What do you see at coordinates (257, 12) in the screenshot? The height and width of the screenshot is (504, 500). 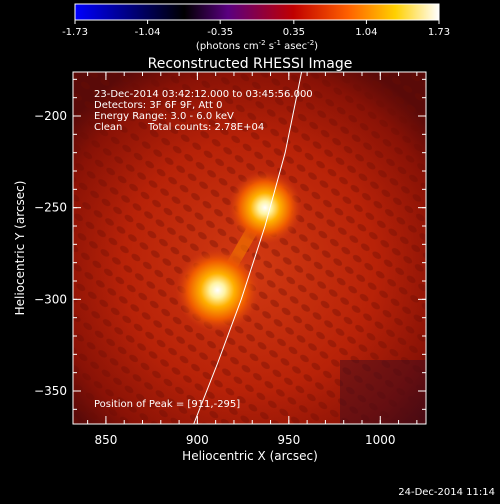 I see `colorbar-gradient` at bounding box center [257, 12].